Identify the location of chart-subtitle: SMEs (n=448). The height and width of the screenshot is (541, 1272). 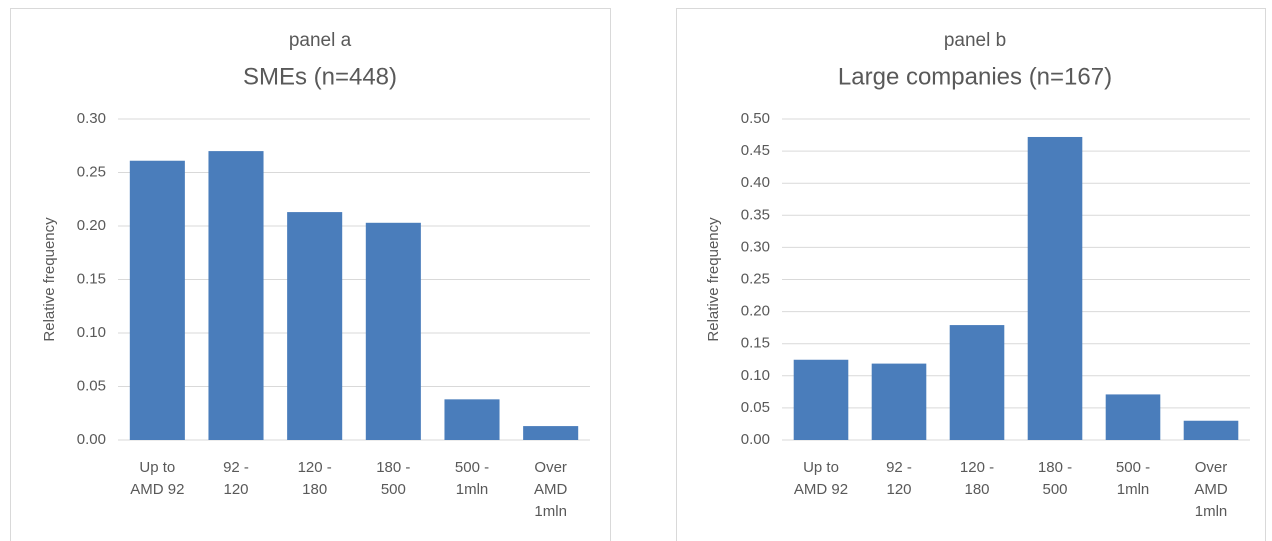
(320, 76).